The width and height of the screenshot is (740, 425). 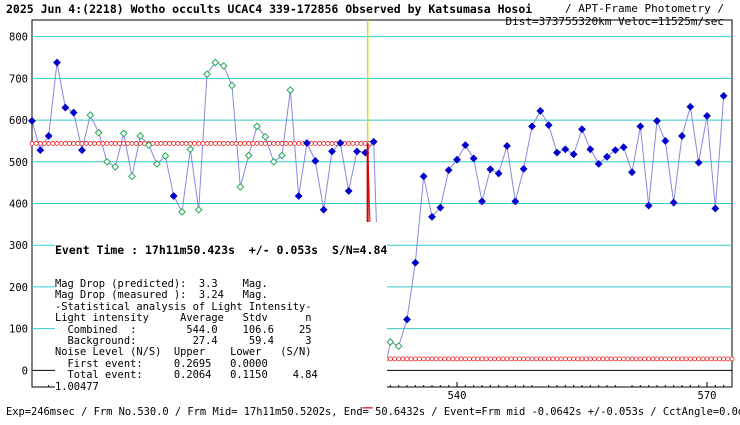 I want to click on y-tick-labels: 0 100 200 300 400 500 600 700 800, so click(x=18, y=205).